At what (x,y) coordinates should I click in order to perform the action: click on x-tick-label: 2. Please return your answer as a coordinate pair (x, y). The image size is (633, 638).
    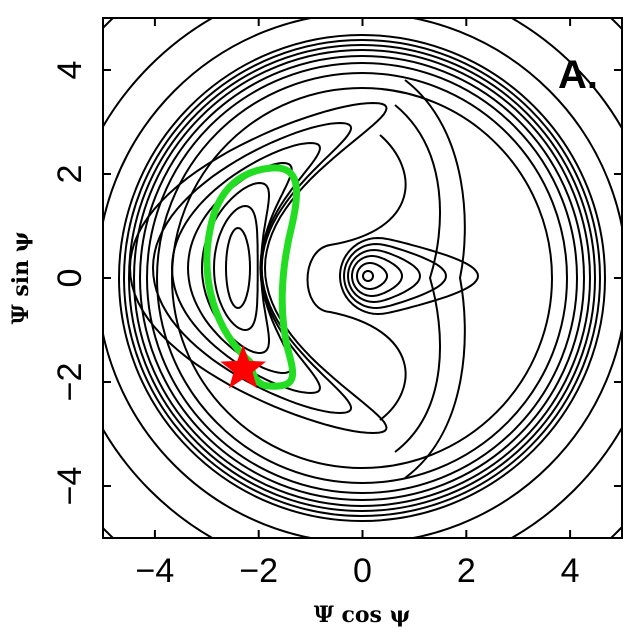
    Looking at the image, I should click on (466, 571).